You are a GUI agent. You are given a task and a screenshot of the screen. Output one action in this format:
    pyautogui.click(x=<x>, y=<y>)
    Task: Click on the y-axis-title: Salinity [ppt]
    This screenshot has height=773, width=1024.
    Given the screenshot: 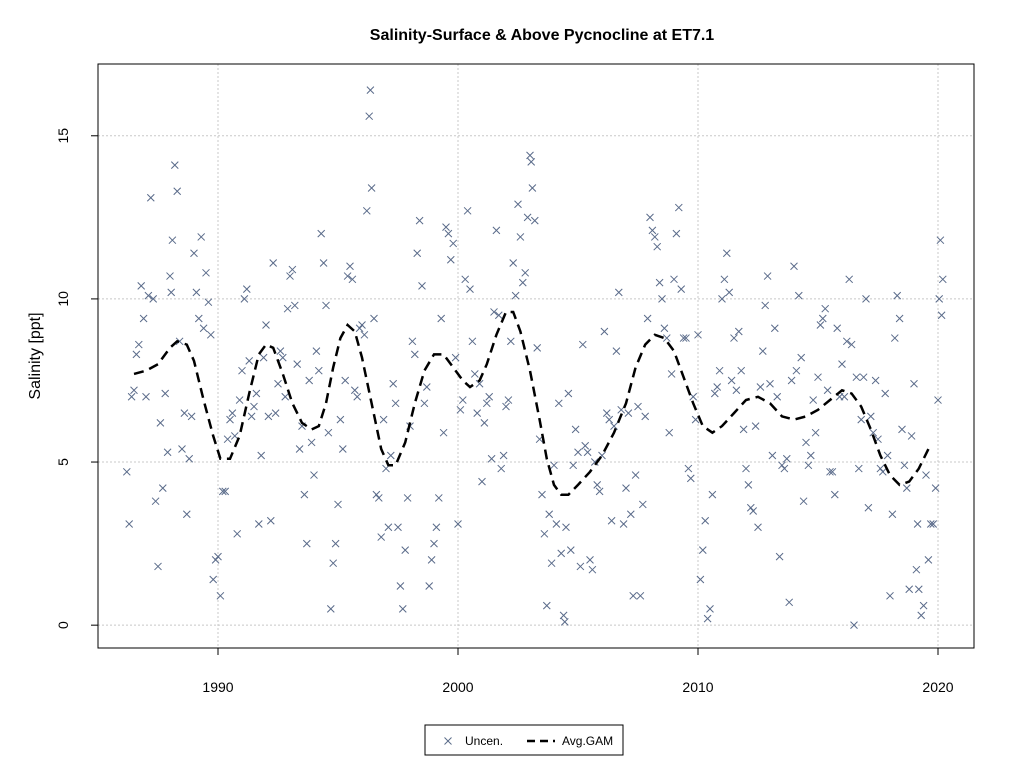 What is the action you would take?
    pyautogui.click(x=35, y=355)
    